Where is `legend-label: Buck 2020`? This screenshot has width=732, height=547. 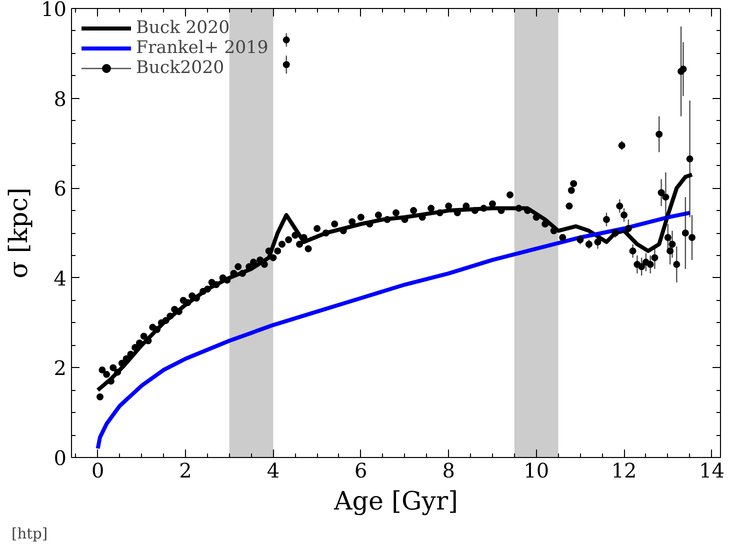 legend-label: Buck 2020 is located at coordinates (183, 28).